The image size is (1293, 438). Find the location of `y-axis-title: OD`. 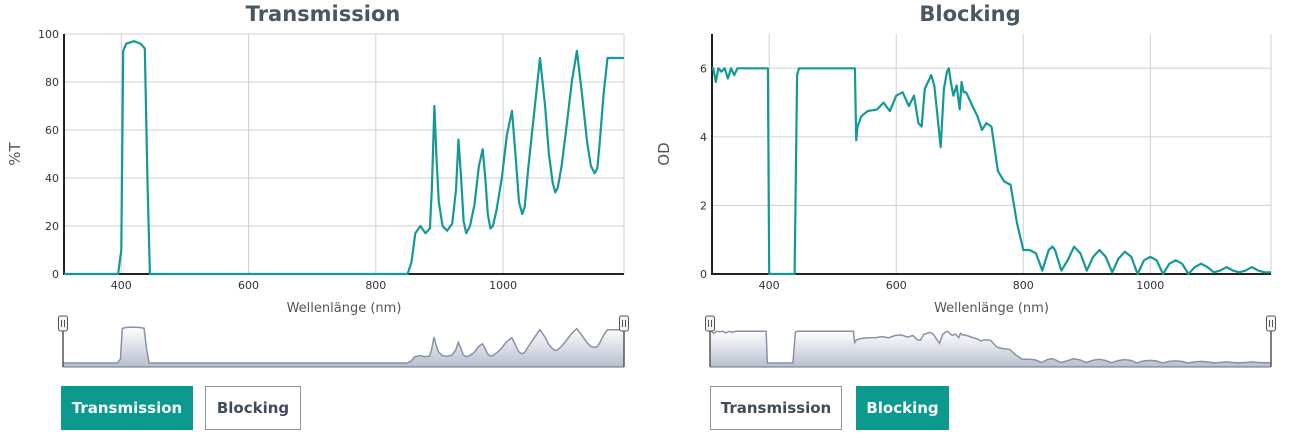

y-axis-title: OD is located at coordinates (664, 153).